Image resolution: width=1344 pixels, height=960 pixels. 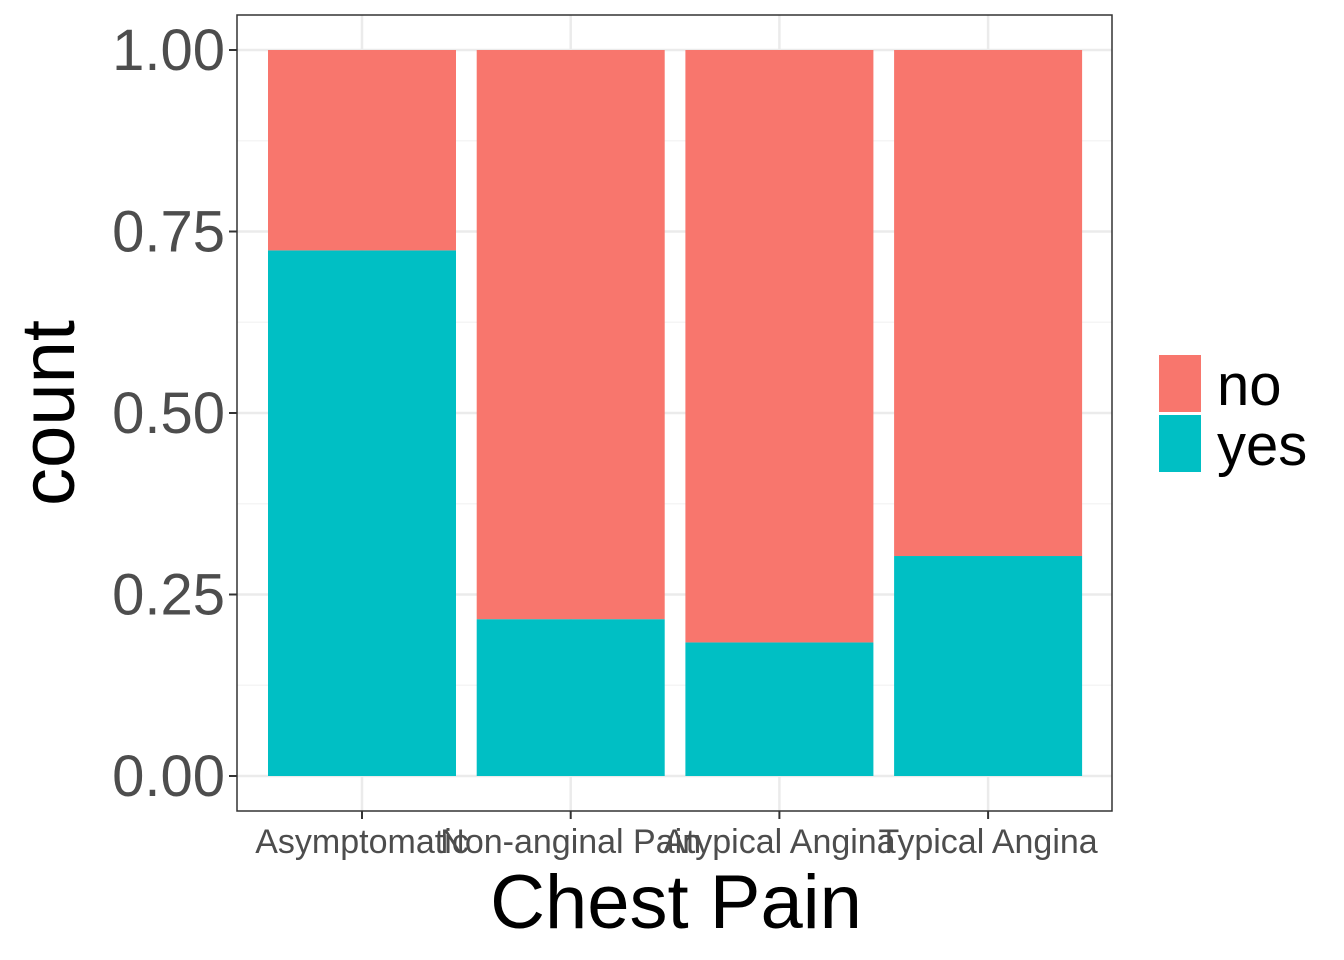 What do you see at coordinates (1180, 443) in the screenshot?
I see `legend-key-yes` at bounding box center [1180, 443].